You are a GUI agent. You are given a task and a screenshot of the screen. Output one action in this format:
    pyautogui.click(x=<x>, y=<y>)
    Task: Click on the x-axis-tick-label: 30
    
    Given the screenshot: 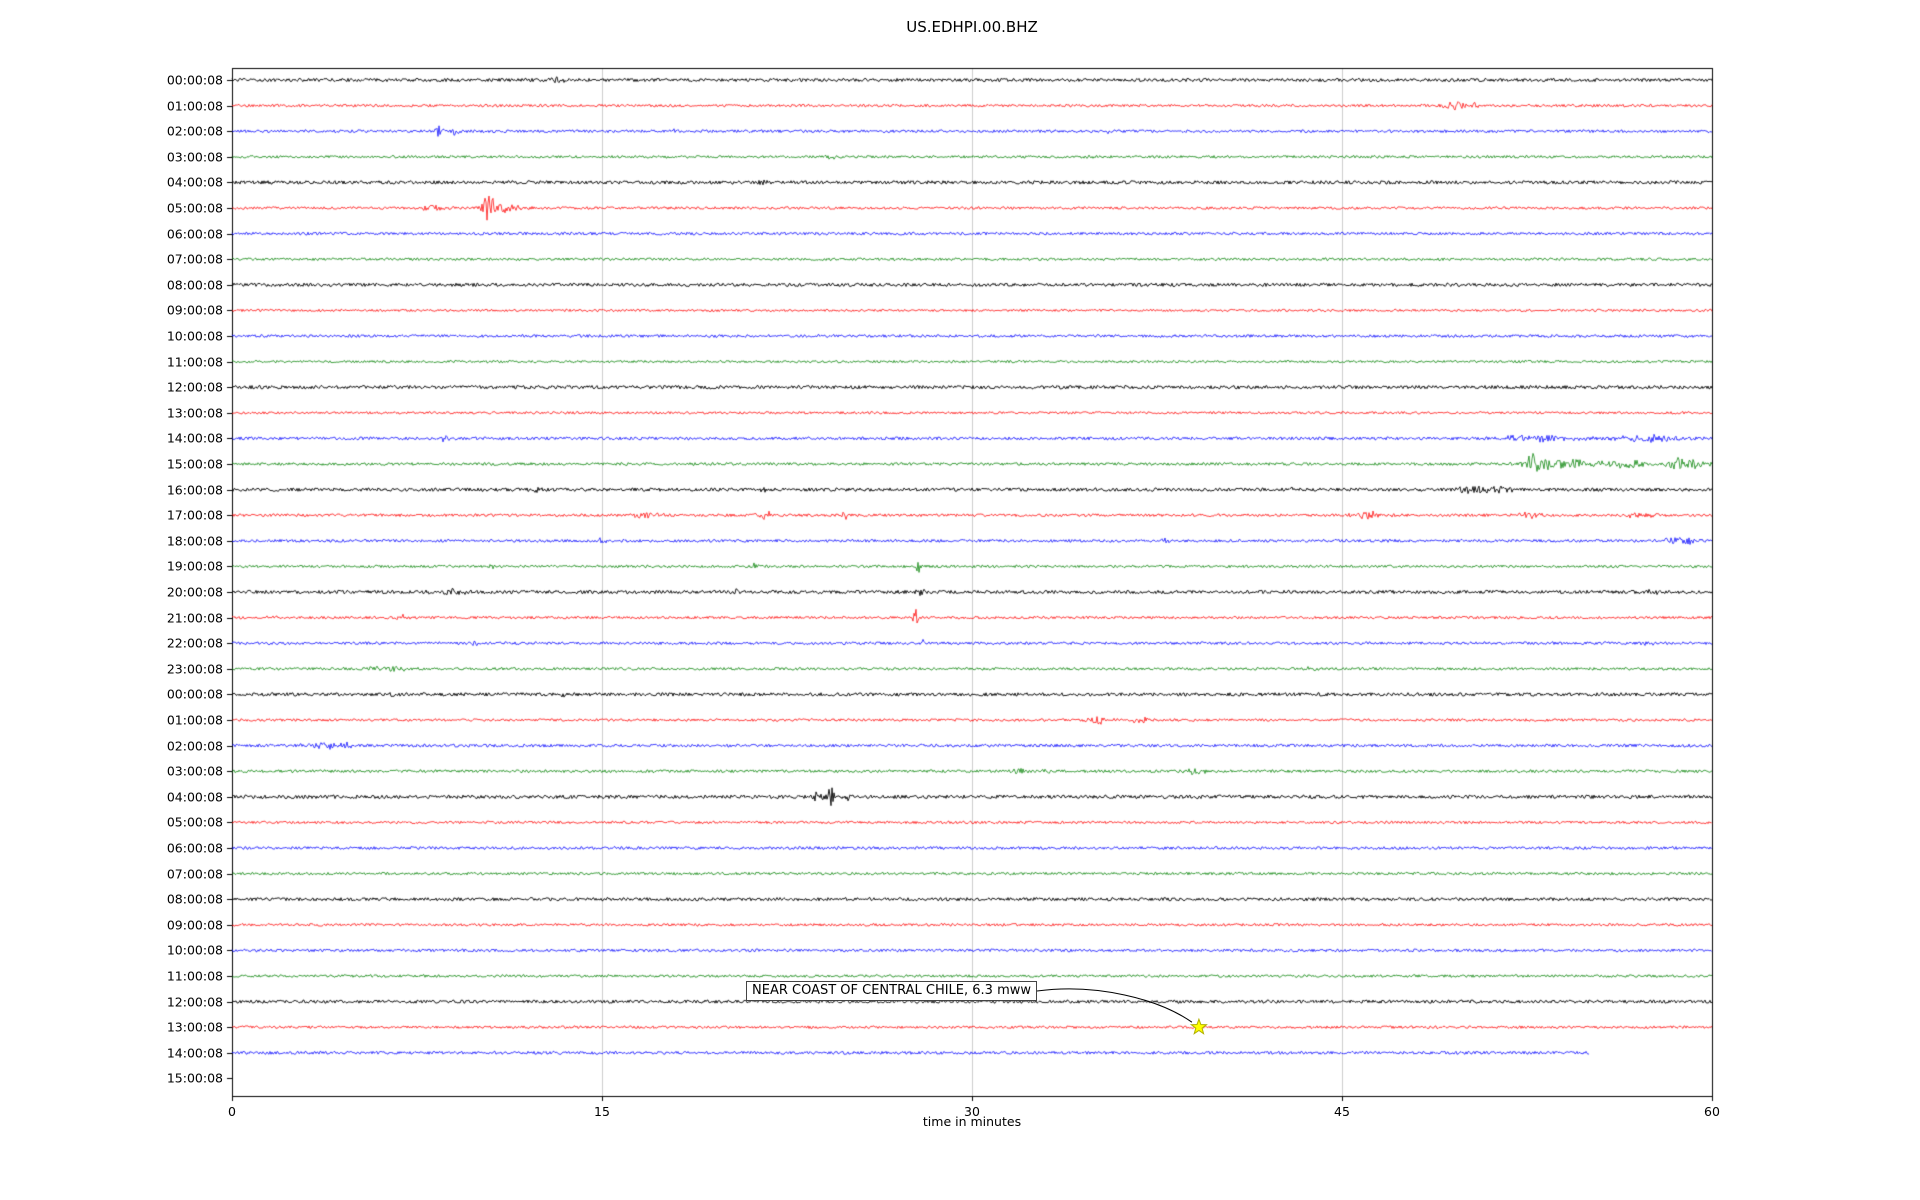 What is the action you would take?
    pyautogui.click(x=972, y=1111)
    